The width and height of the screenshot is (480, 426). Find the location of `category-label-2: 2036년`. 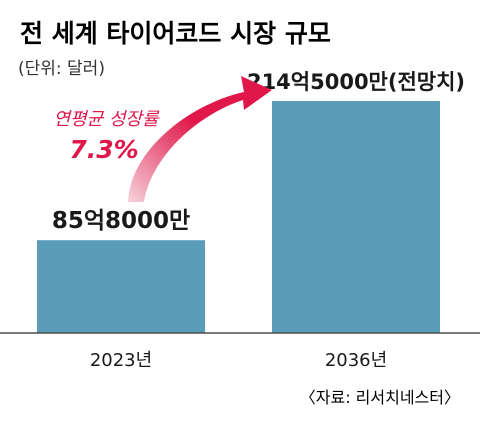

category-label-2: 2036년 is located at coordinates (356, 360).